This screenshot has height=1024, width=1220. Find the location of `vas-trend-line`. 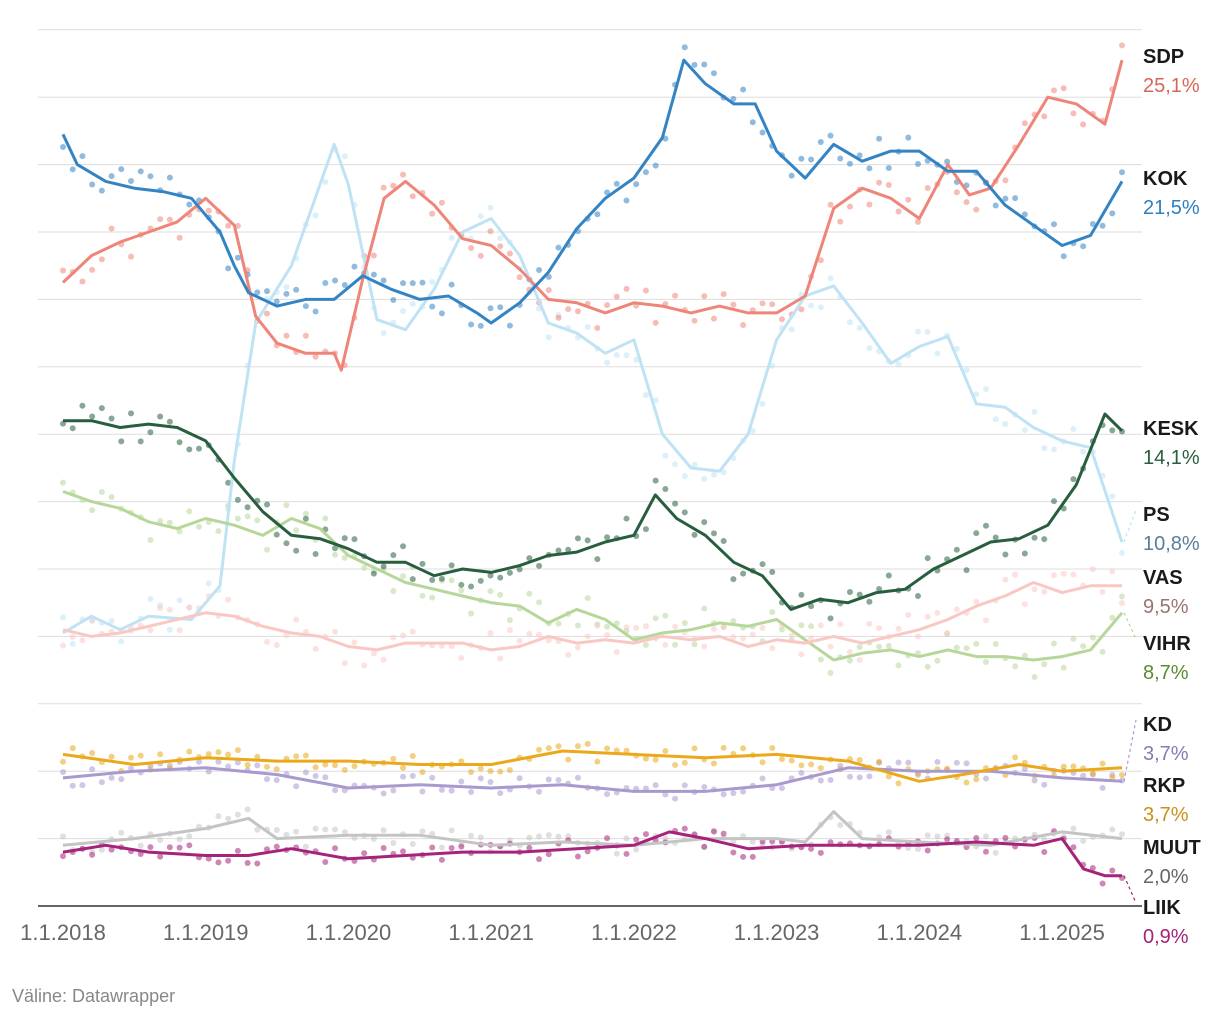

vas-trend-line is located at coordinates (592, 616).